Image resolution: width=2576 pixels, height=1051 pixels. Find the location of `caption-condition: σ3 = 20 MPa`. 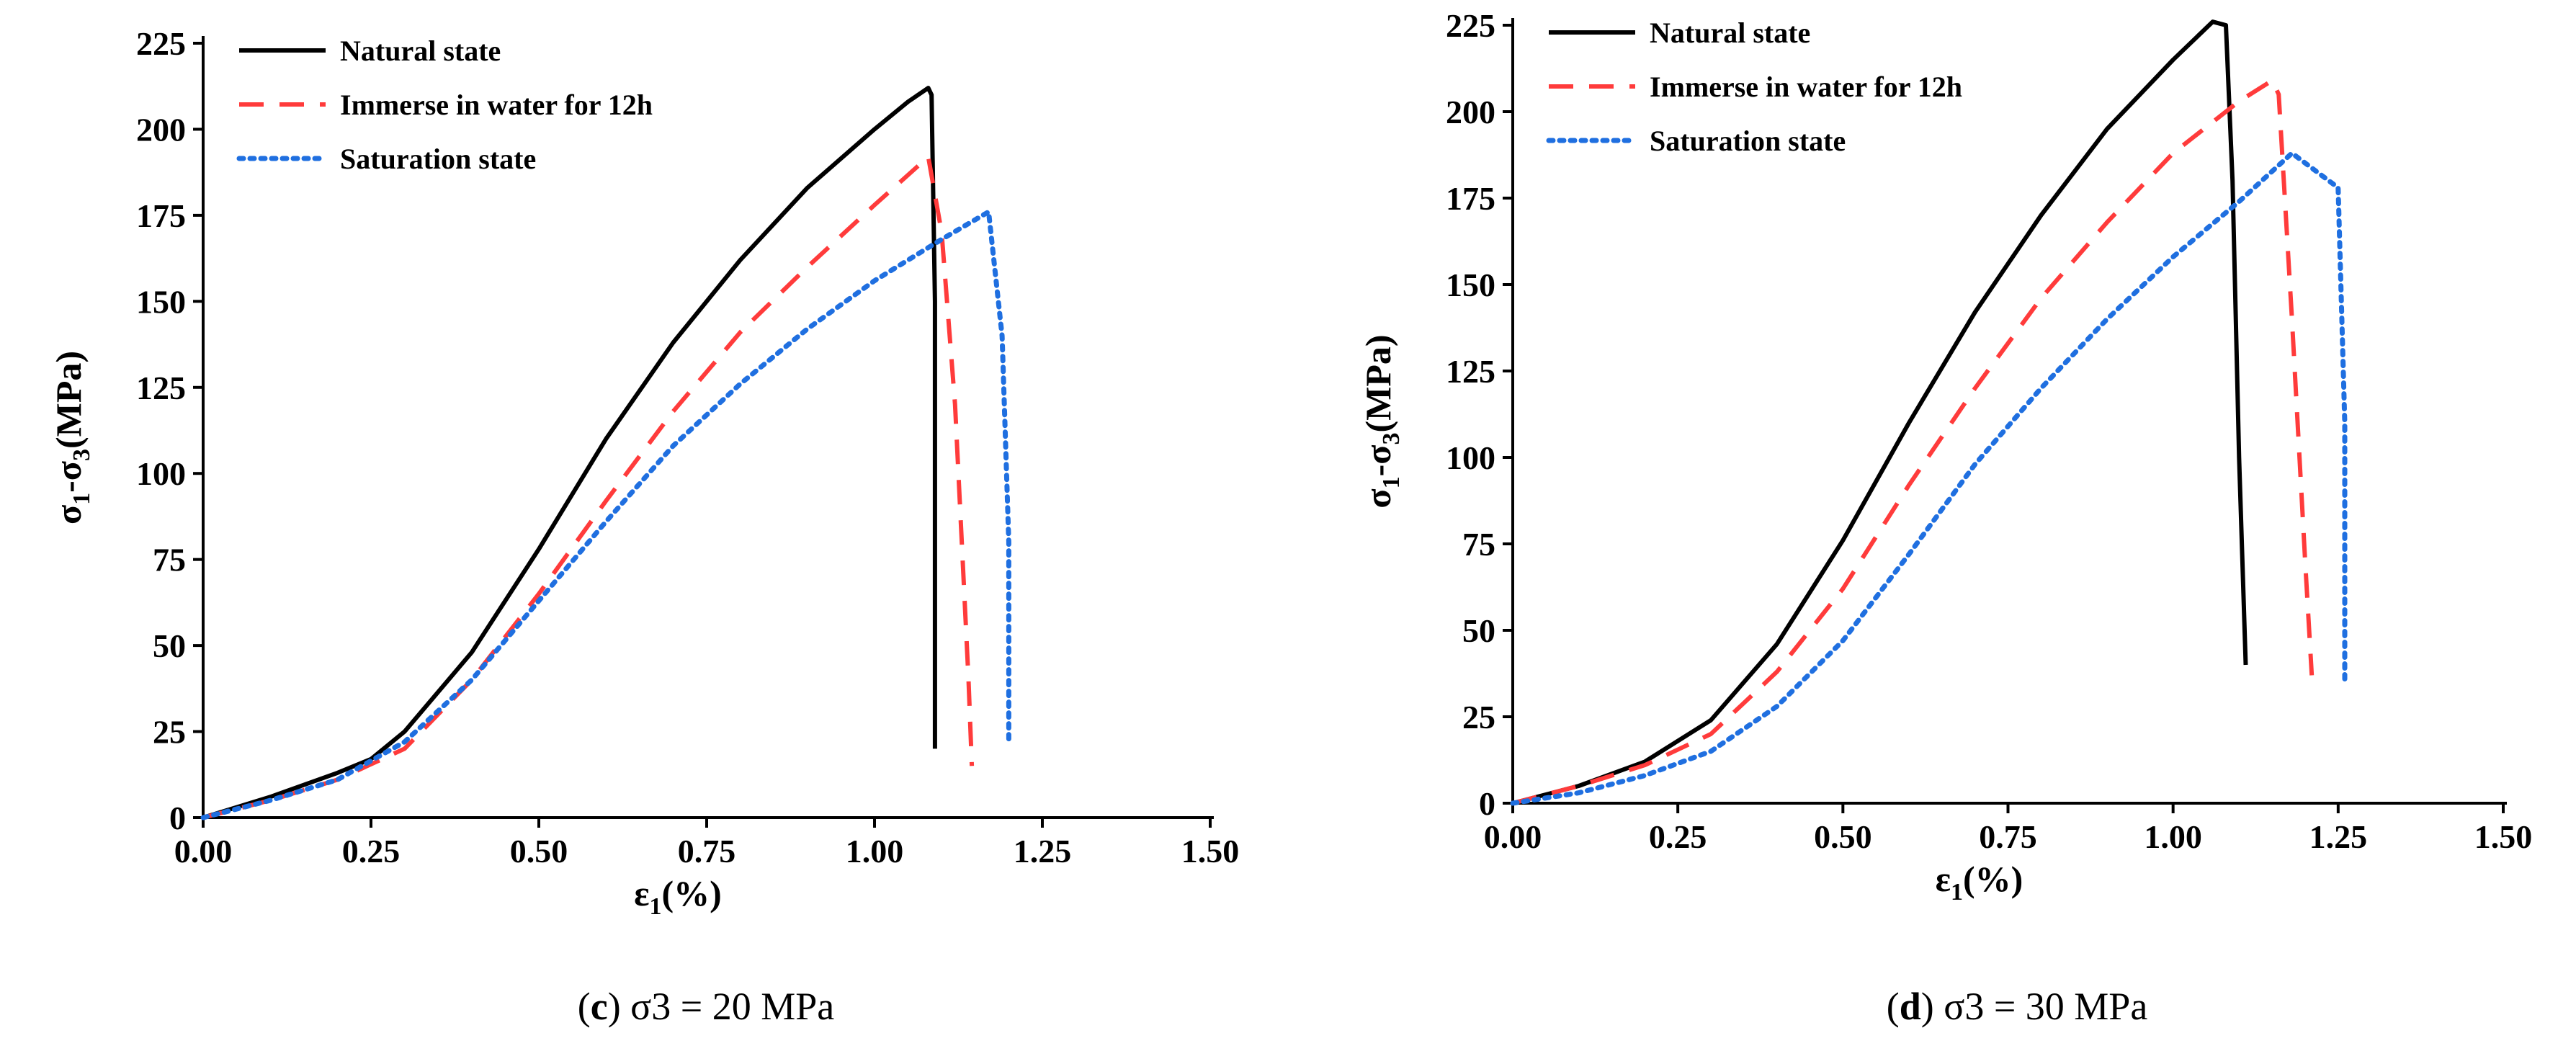

caption-condition: σ3 = 20 MPa is located at coordinates (732, 1006).